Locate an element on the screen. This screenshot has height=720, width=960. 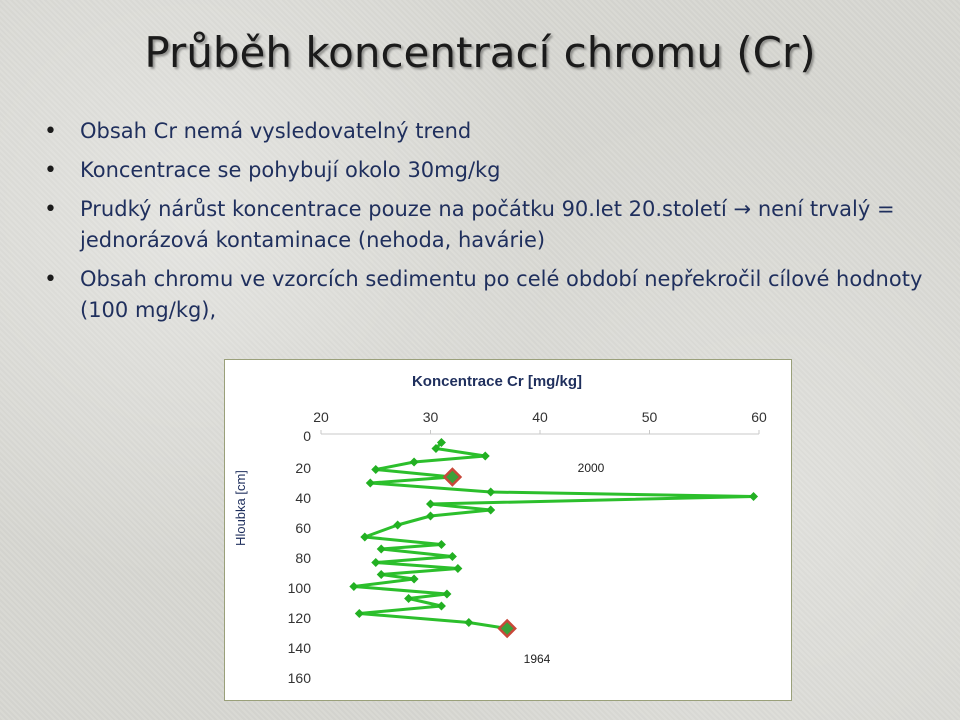
y-tick-label: 140 is located at coordinates (300, 648).